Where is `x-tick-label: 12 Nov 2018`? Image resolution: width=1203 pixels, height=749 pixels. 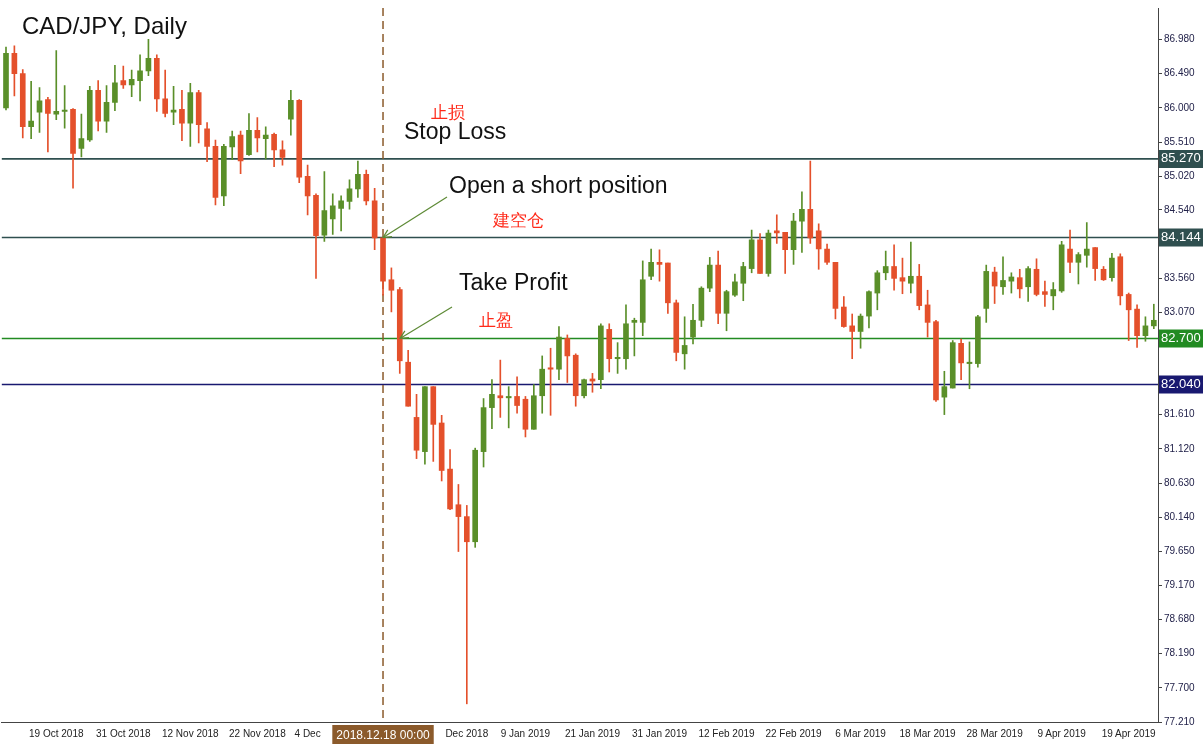
x-tick-label: 12 Nov 2018 is located at coordinates (190, 733).